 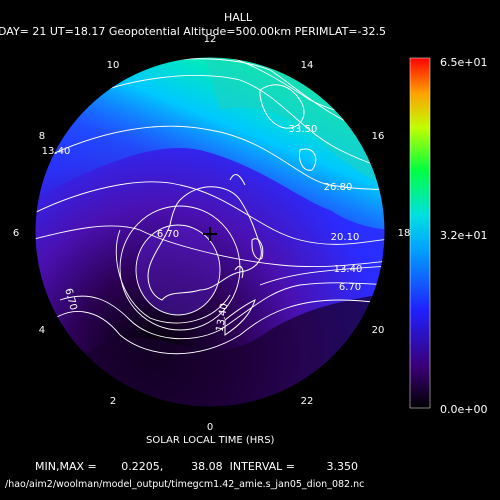 I want to click on colorbar-top-label: 6.5e+01, so click(x=464, y=62).